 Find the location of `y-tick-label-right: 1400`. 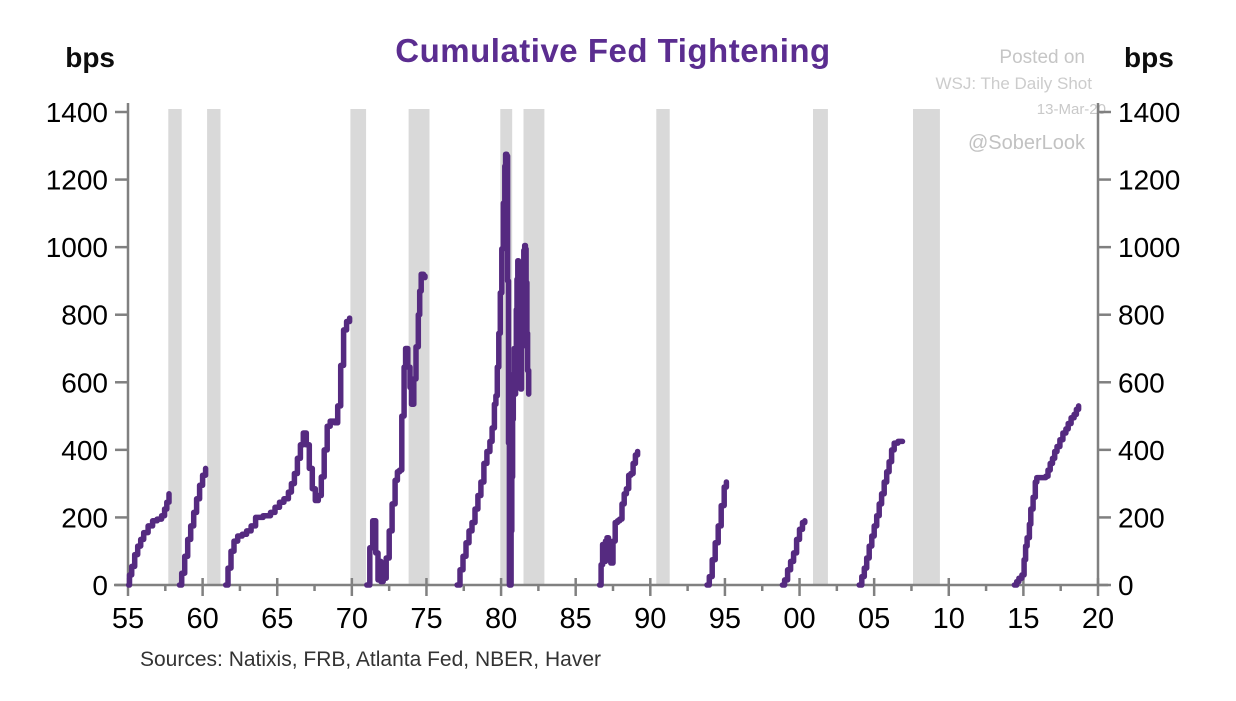

y-tick-label-right: 1400 is located at coordinates (1149, 112).